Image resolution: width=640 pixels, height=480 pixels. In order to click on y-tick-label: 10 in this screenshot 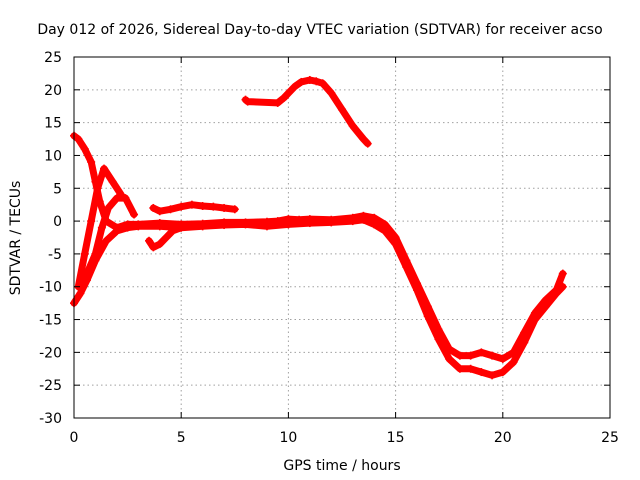, I will do `click(53, 156)`.